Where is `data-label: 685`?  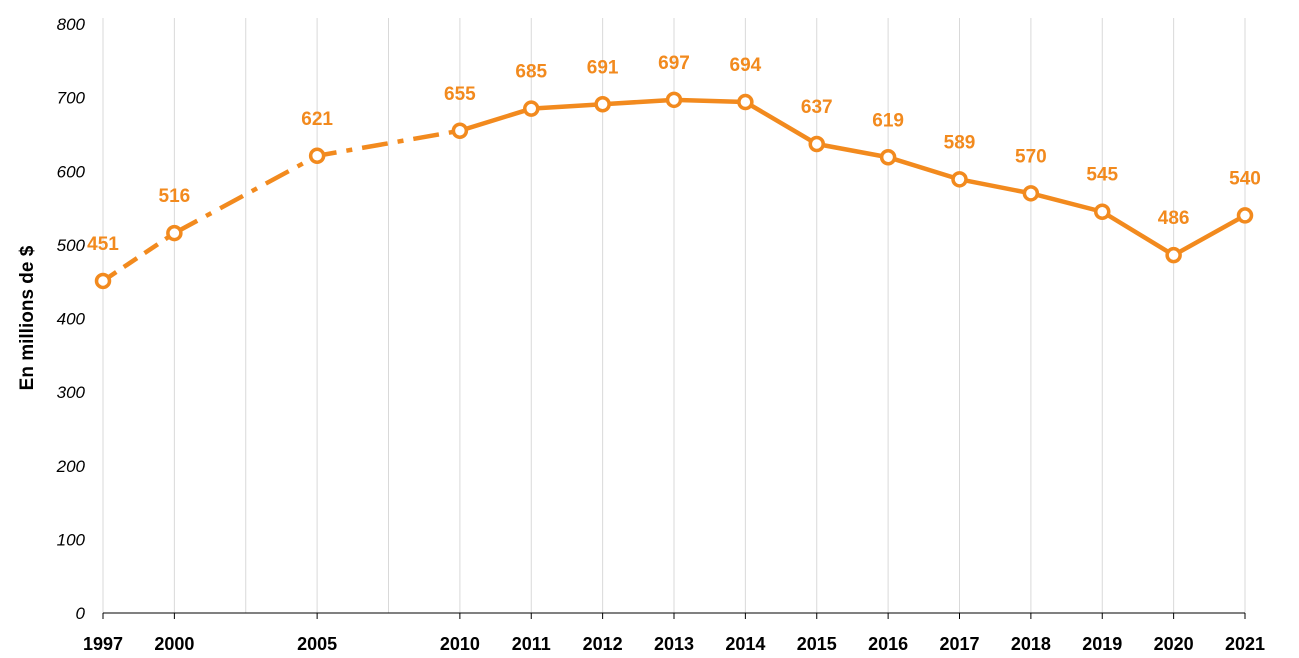
data-label: 685 is located at coordinates (531, 72).